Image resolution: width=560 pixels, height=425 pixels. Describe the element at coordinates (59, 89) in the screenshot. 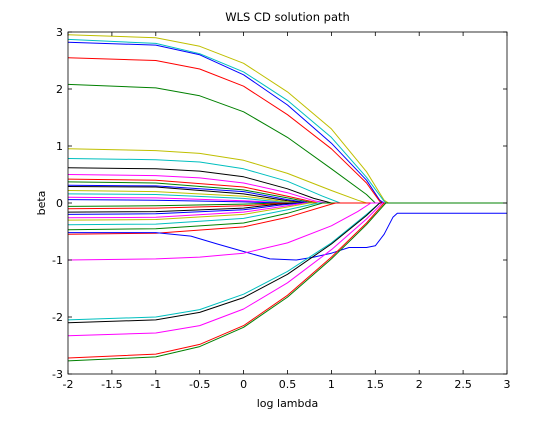

I see `y-tick-label-6: 2` at that location.